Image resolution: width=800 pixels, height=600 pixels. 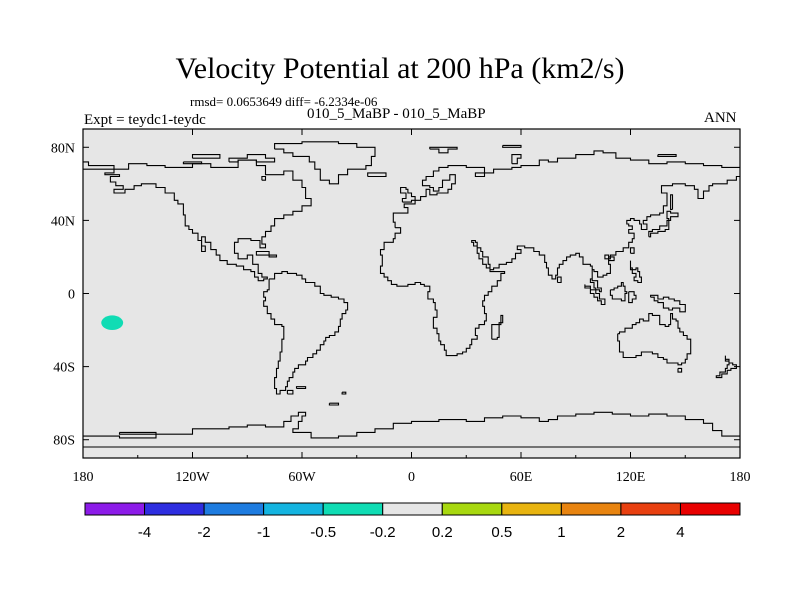 I want to click on x-tick-label-6: 180, so click(x=740, y=477).